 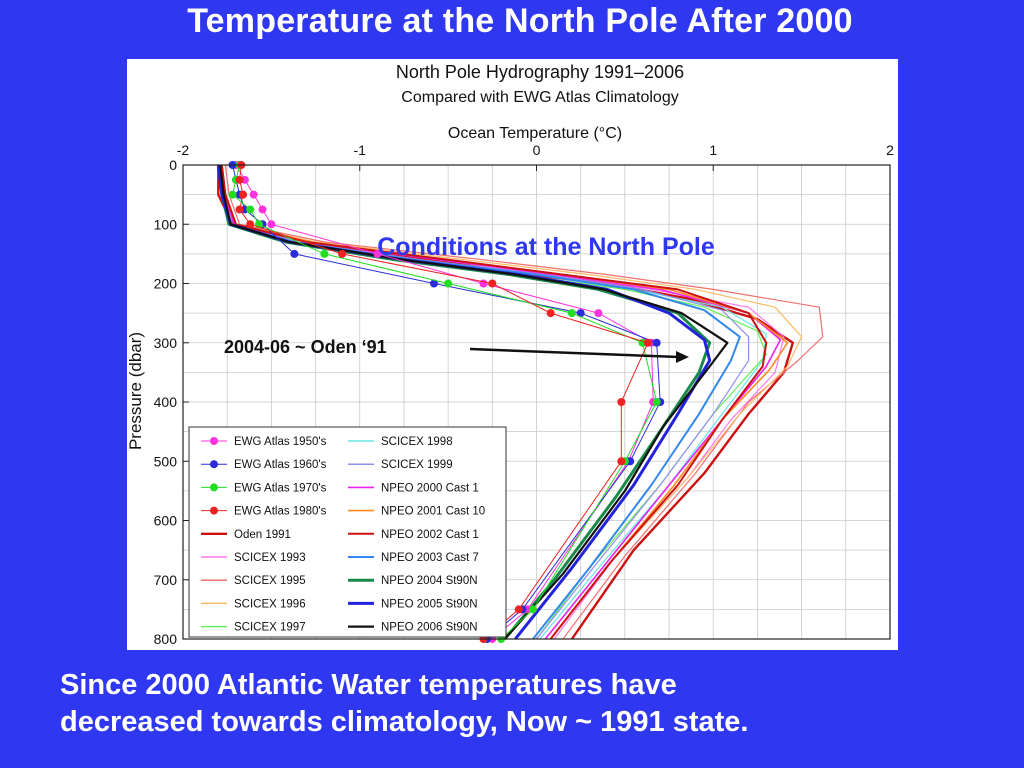 What do you see at coordinates (539, 97) in the screenshot?
I see `chart-subtitle: Compared with EWG Atlas Climatology` at bounding box center [539, 97].